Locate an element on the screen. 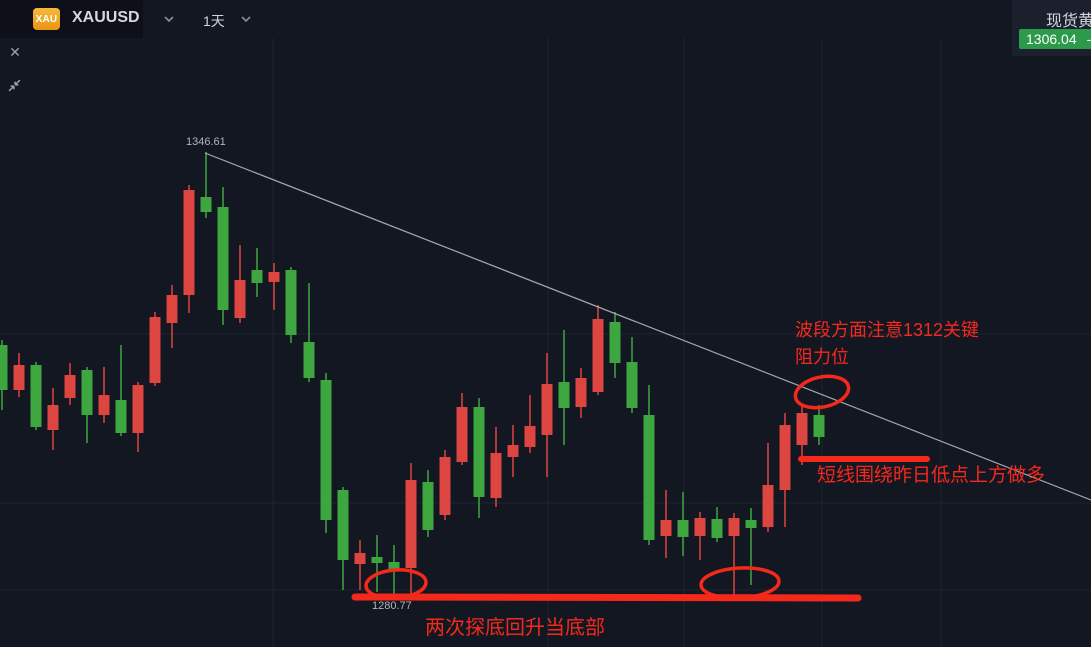  annotation-text-double-bottom: 两次探底回升当底部 is located at coordinates (515, 628).